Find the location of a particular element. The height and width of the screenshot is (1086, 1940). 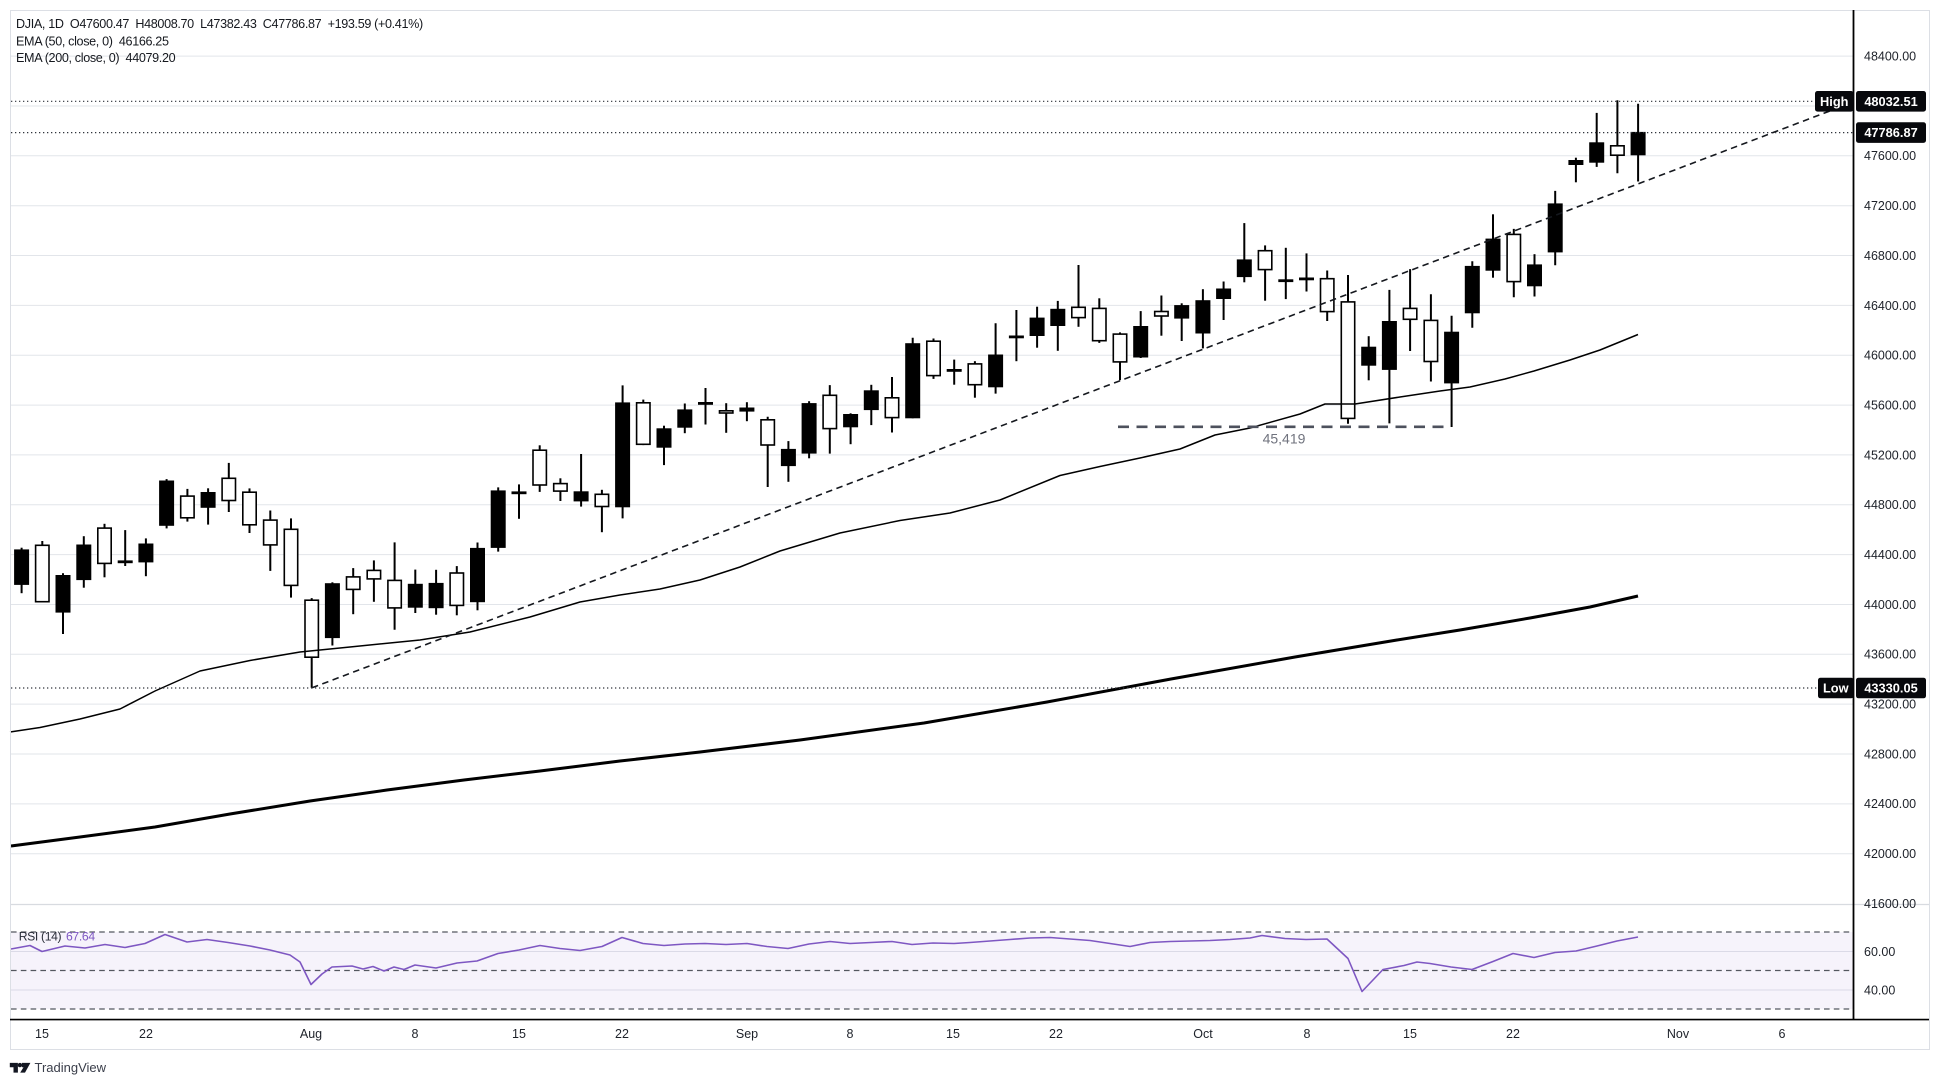

svg-text: RSI (14) is located at coordinates (40, 936).